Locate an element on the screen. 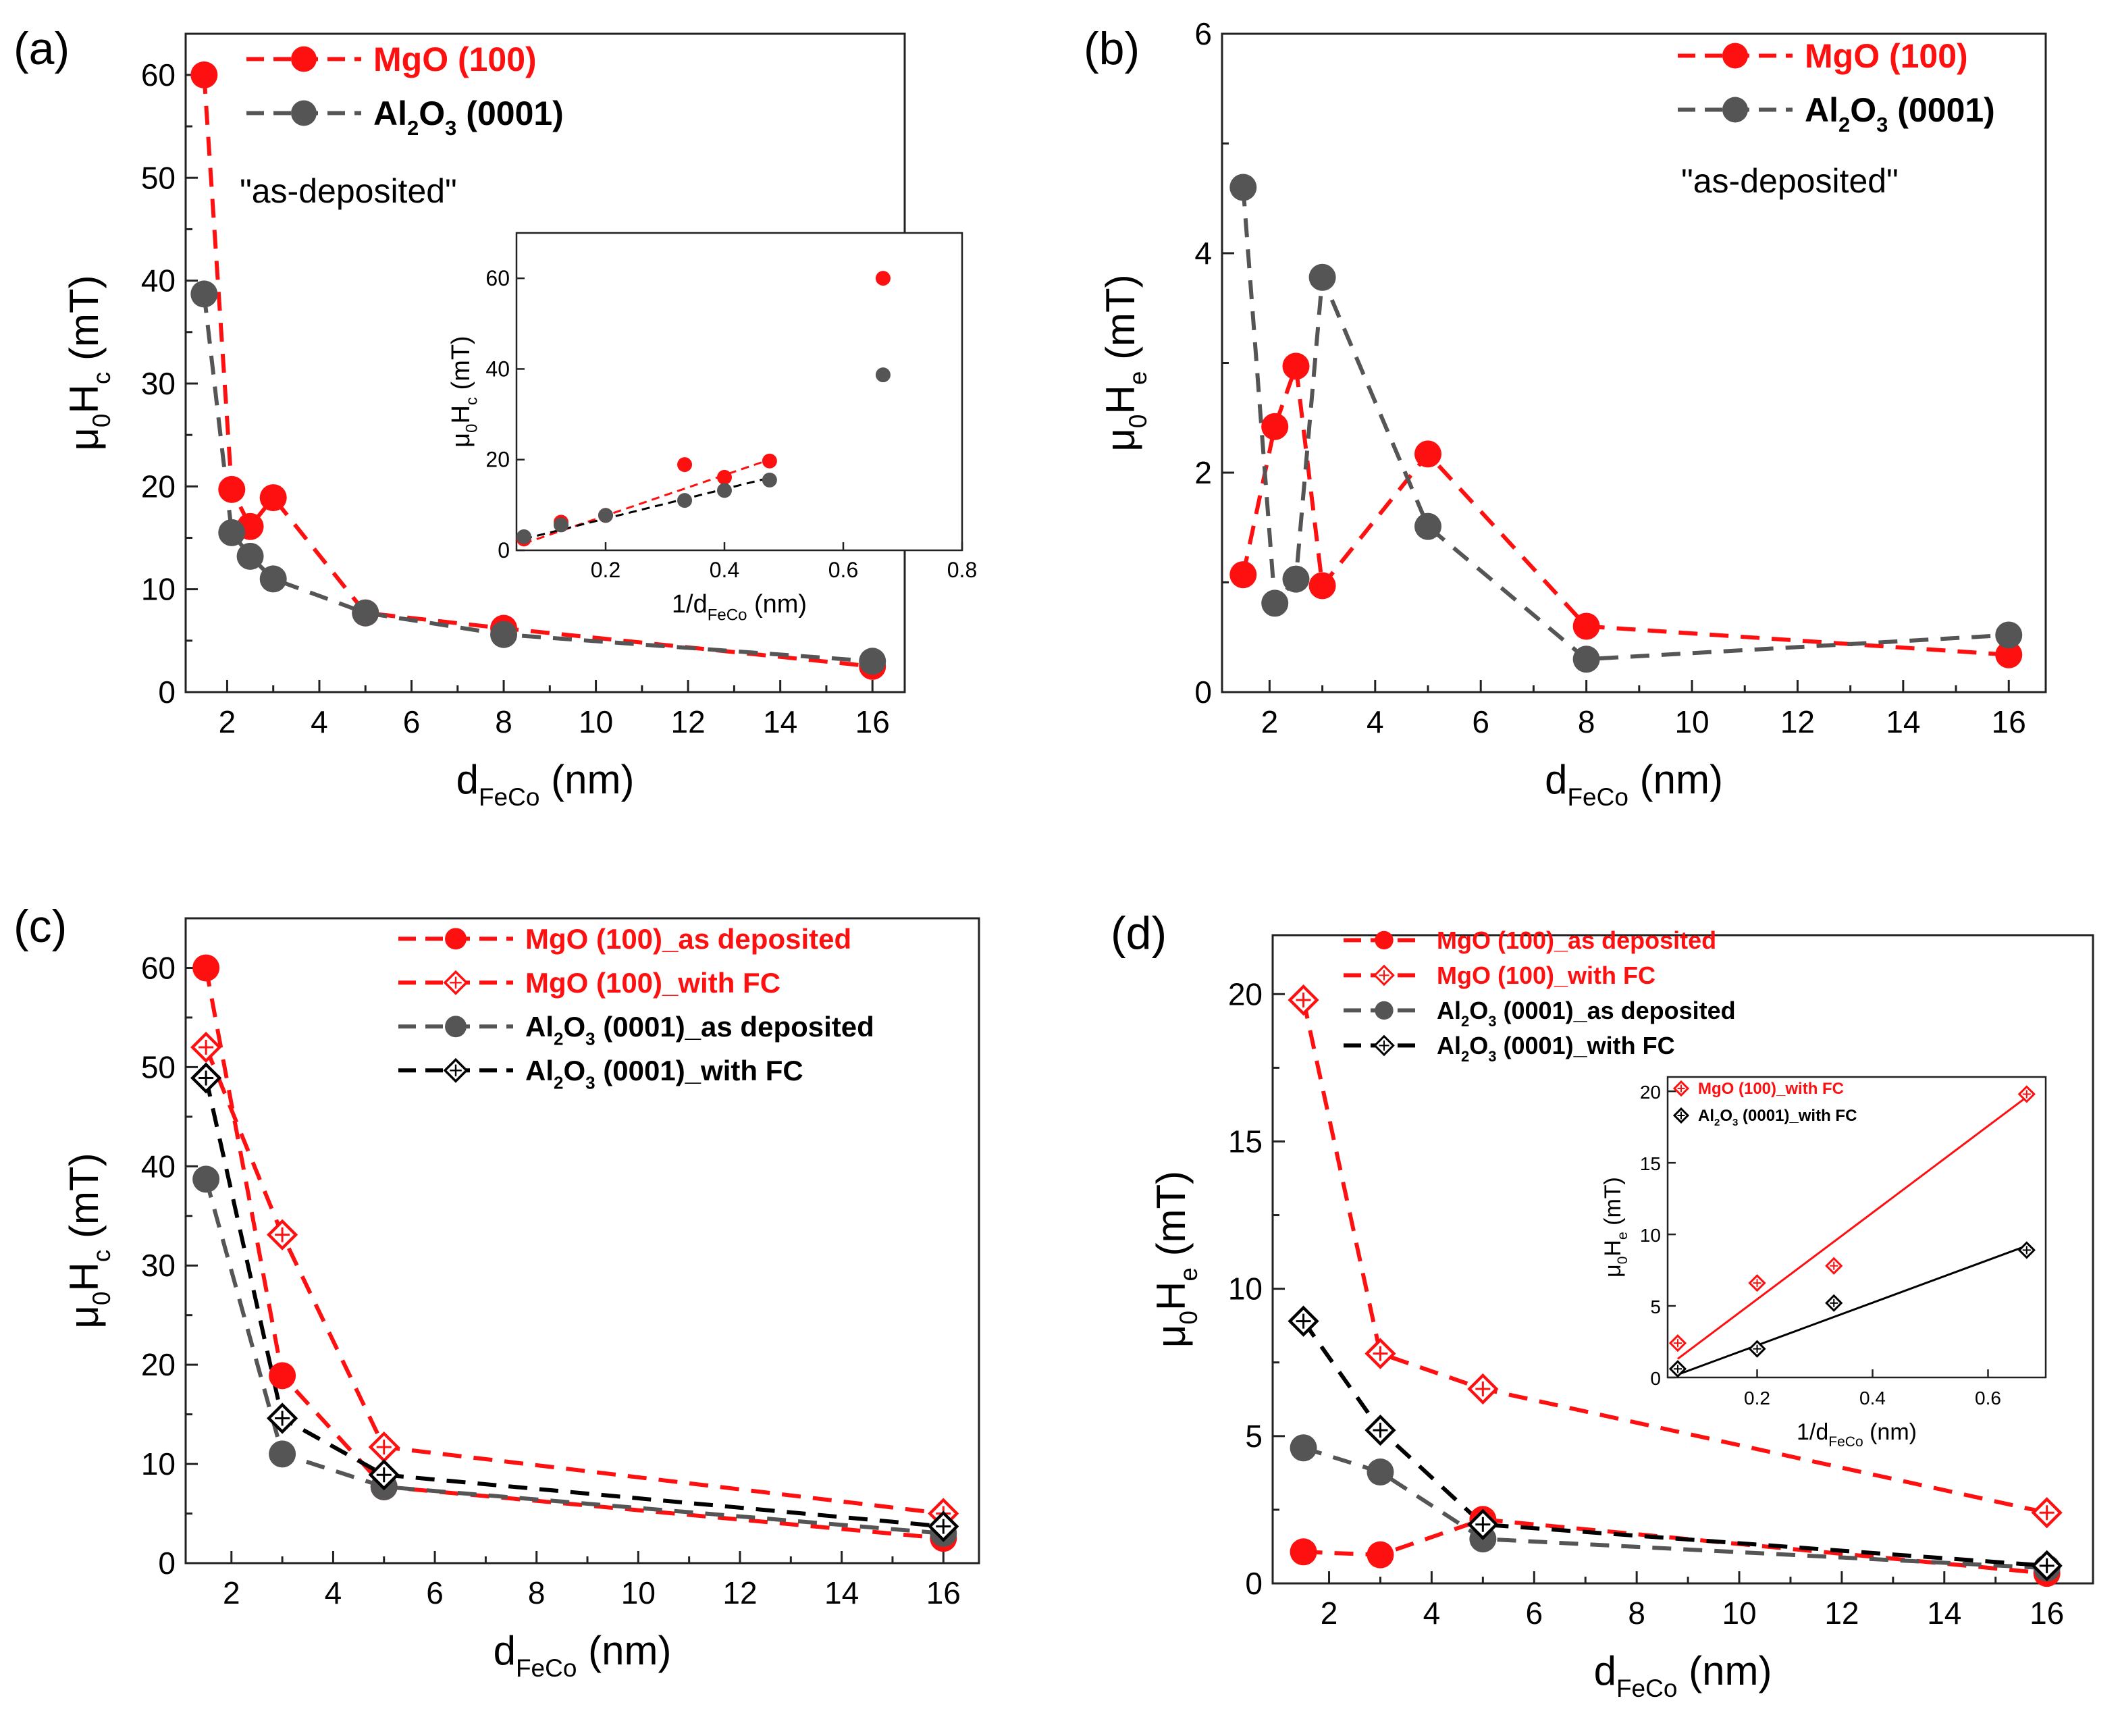 The width and height of the screenshot is (2120, 1736). y-tick-label: 4 is located at coordinates (1203, 253).